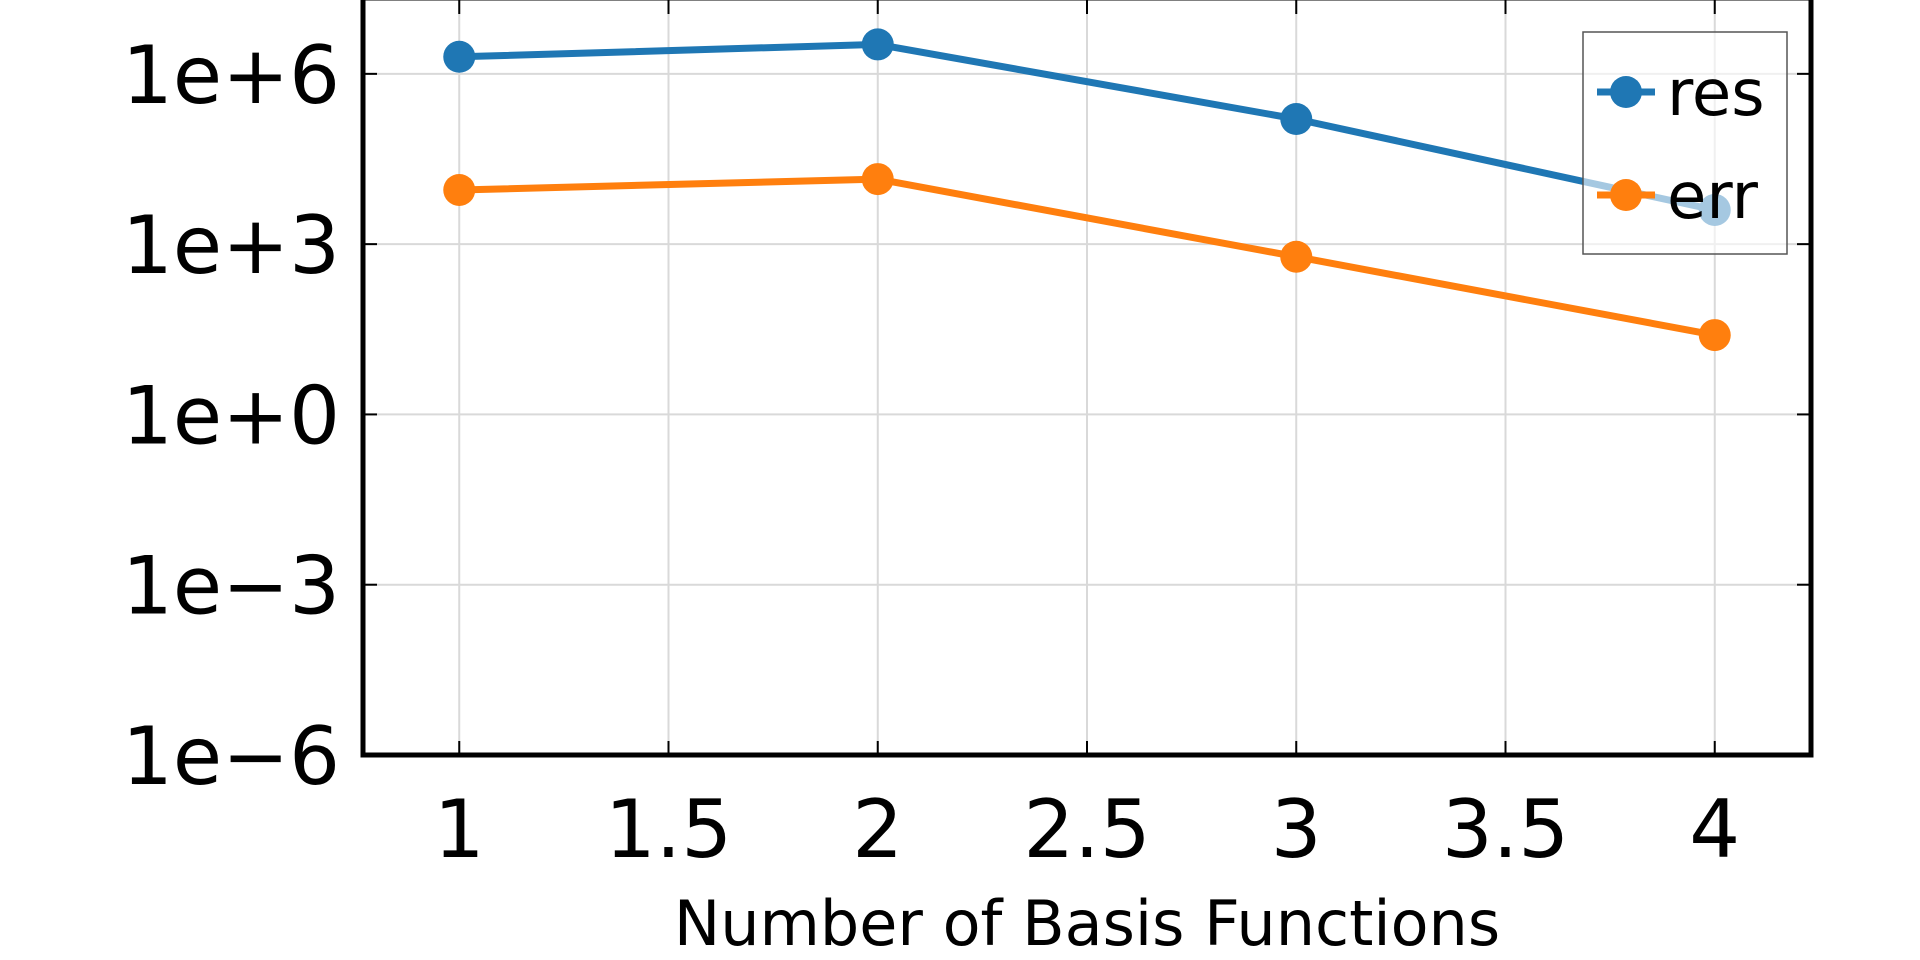  I want to click on legend: res err, so click(1685, 143).